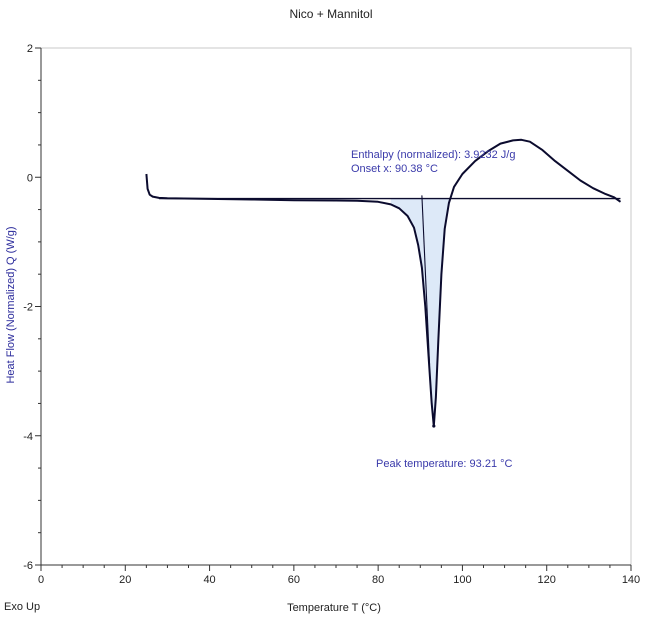 The width and height of the screenshot is (662, 624). I want to click on y-tick-label: -2, so click(28, 308).